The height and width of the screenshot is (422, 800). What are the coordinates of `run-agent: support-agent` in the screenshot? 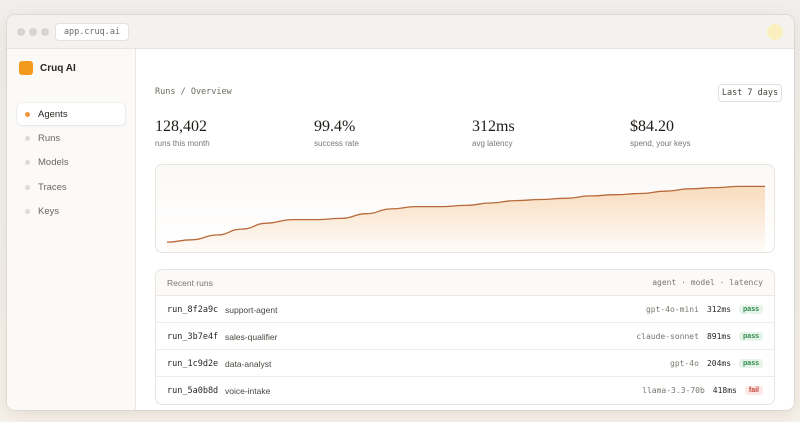 It's located at (251, 310).